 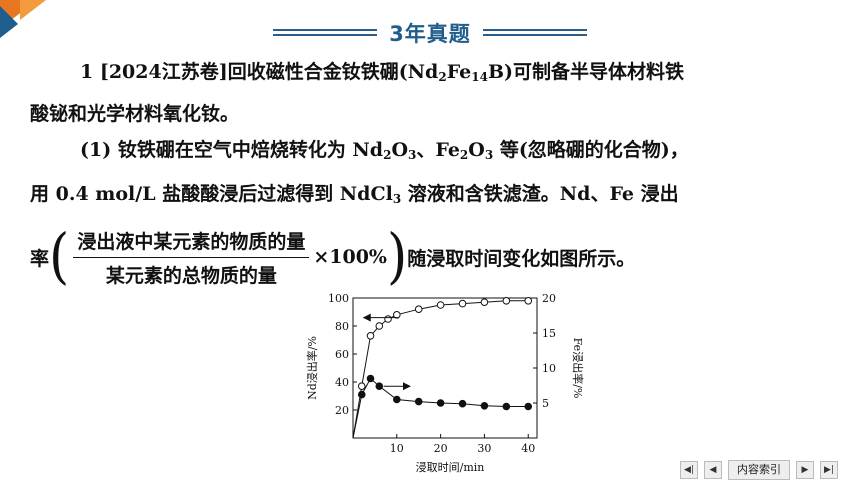 What do you see at coordinates (191, 275) in the screenshot?
I see `fraction-denominator: 某元素的总物质的量` at bounding box center [191, 275].